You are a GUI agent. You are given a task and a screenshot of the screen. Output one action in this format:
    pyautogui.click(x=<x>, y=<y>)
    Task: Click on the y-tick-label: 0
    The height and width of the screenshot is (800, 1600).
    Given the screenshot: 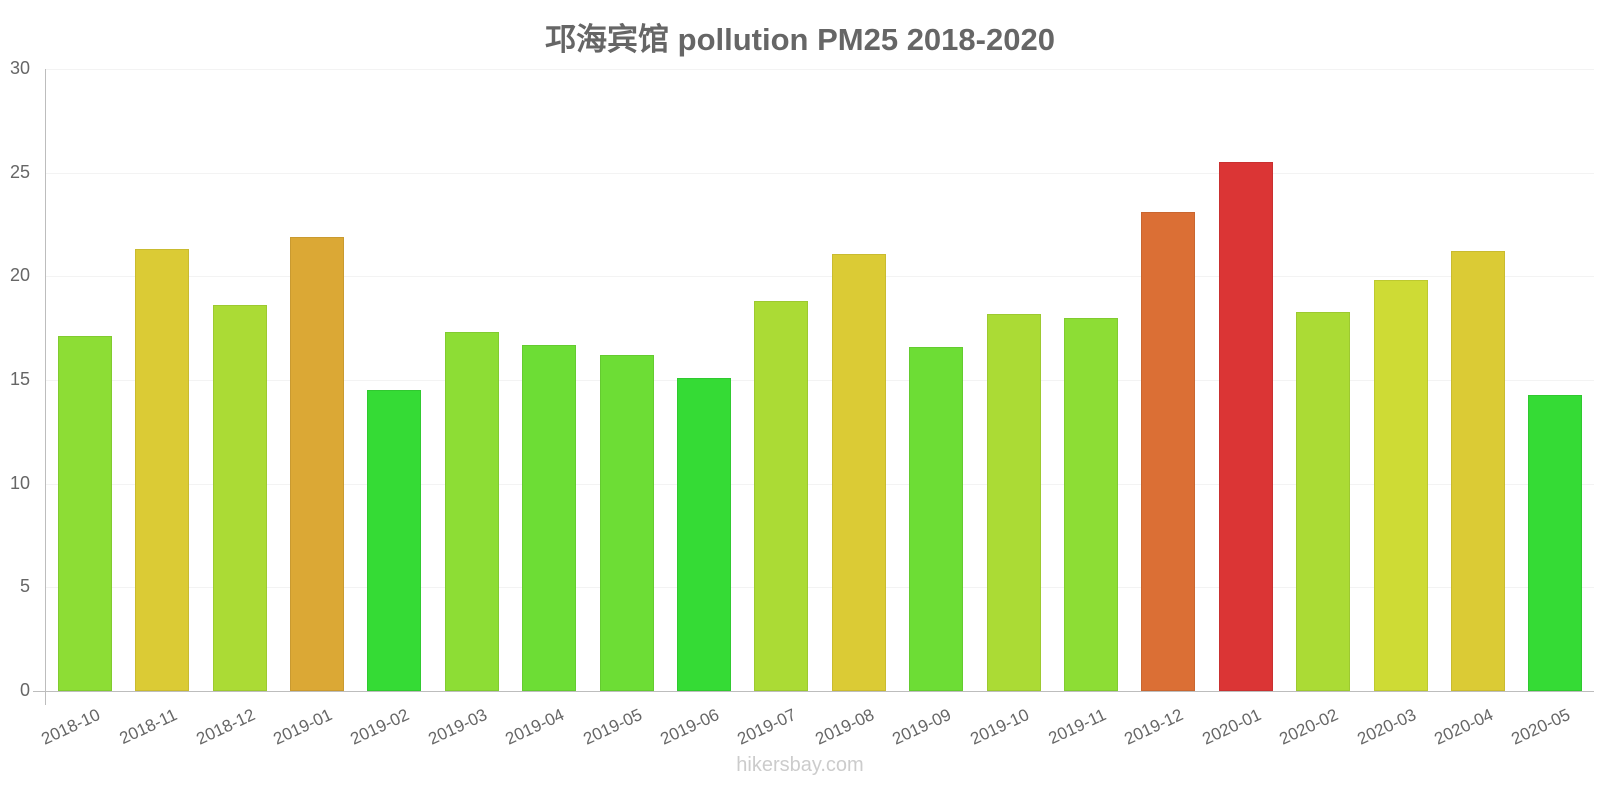 What is the action you would take?
    pyautogui.click(x=24, y=690)
    